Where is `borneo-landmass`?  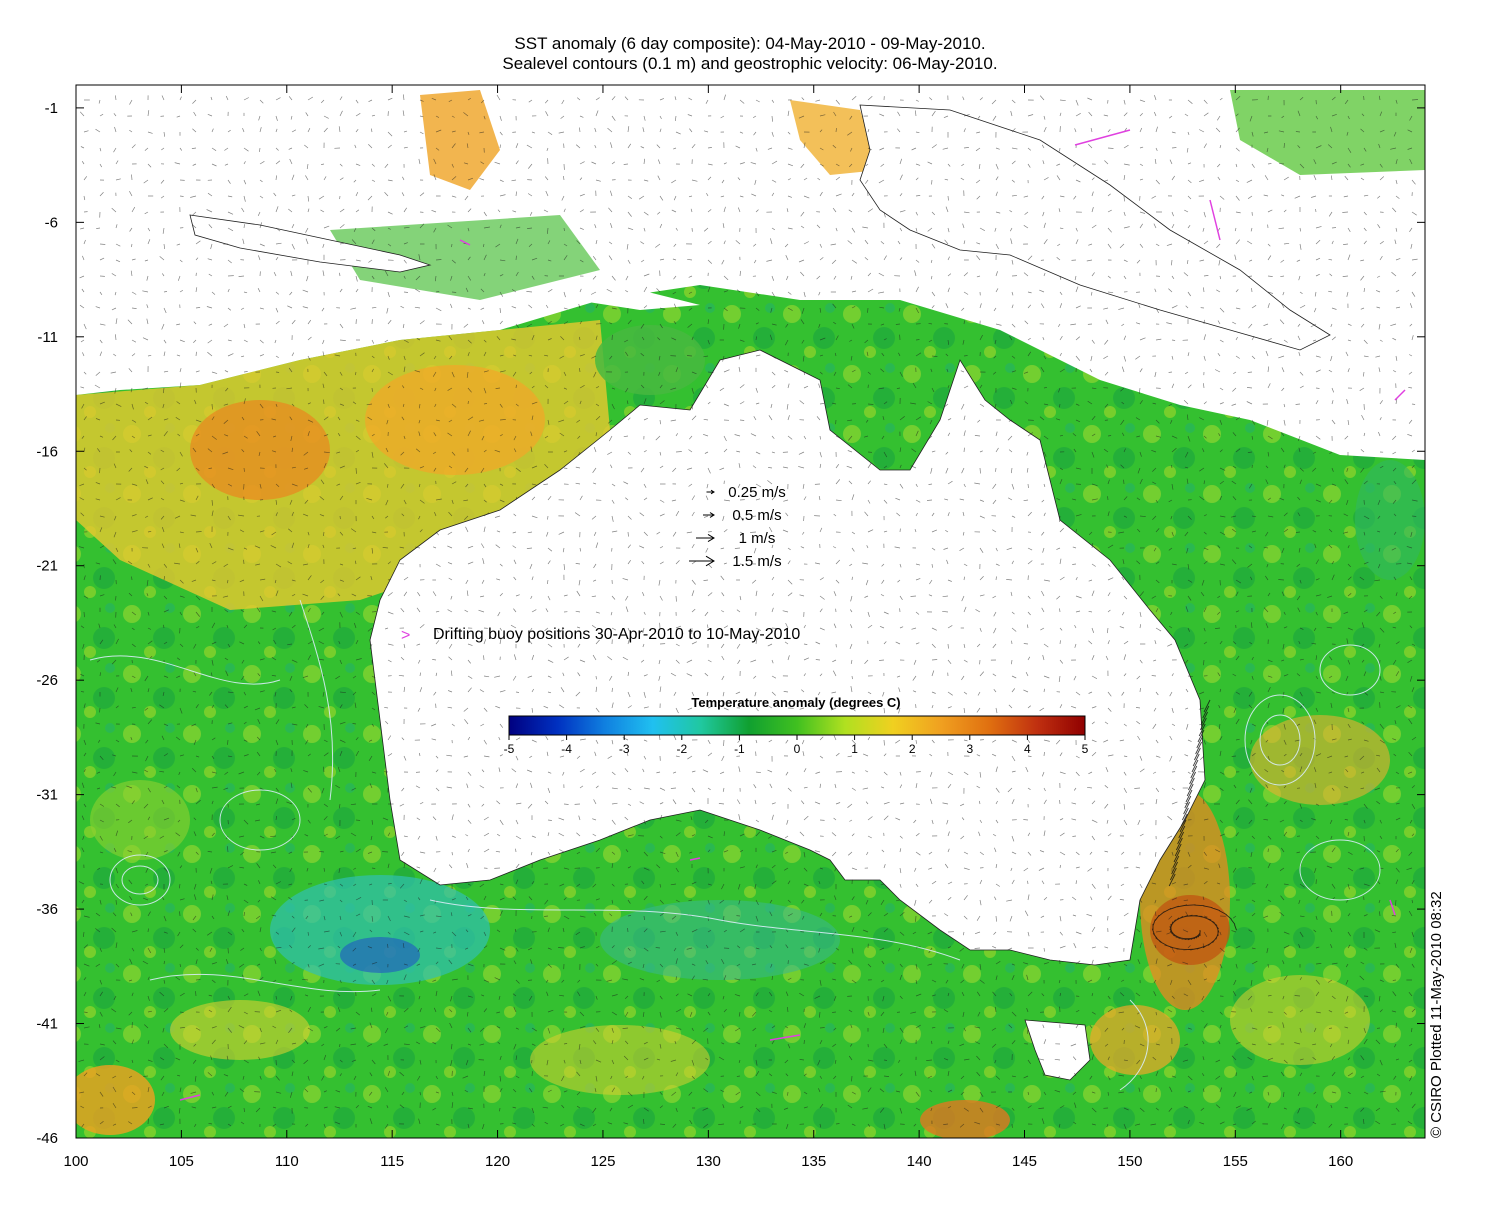 borneo-landmass is located at coordinates (300, 148).